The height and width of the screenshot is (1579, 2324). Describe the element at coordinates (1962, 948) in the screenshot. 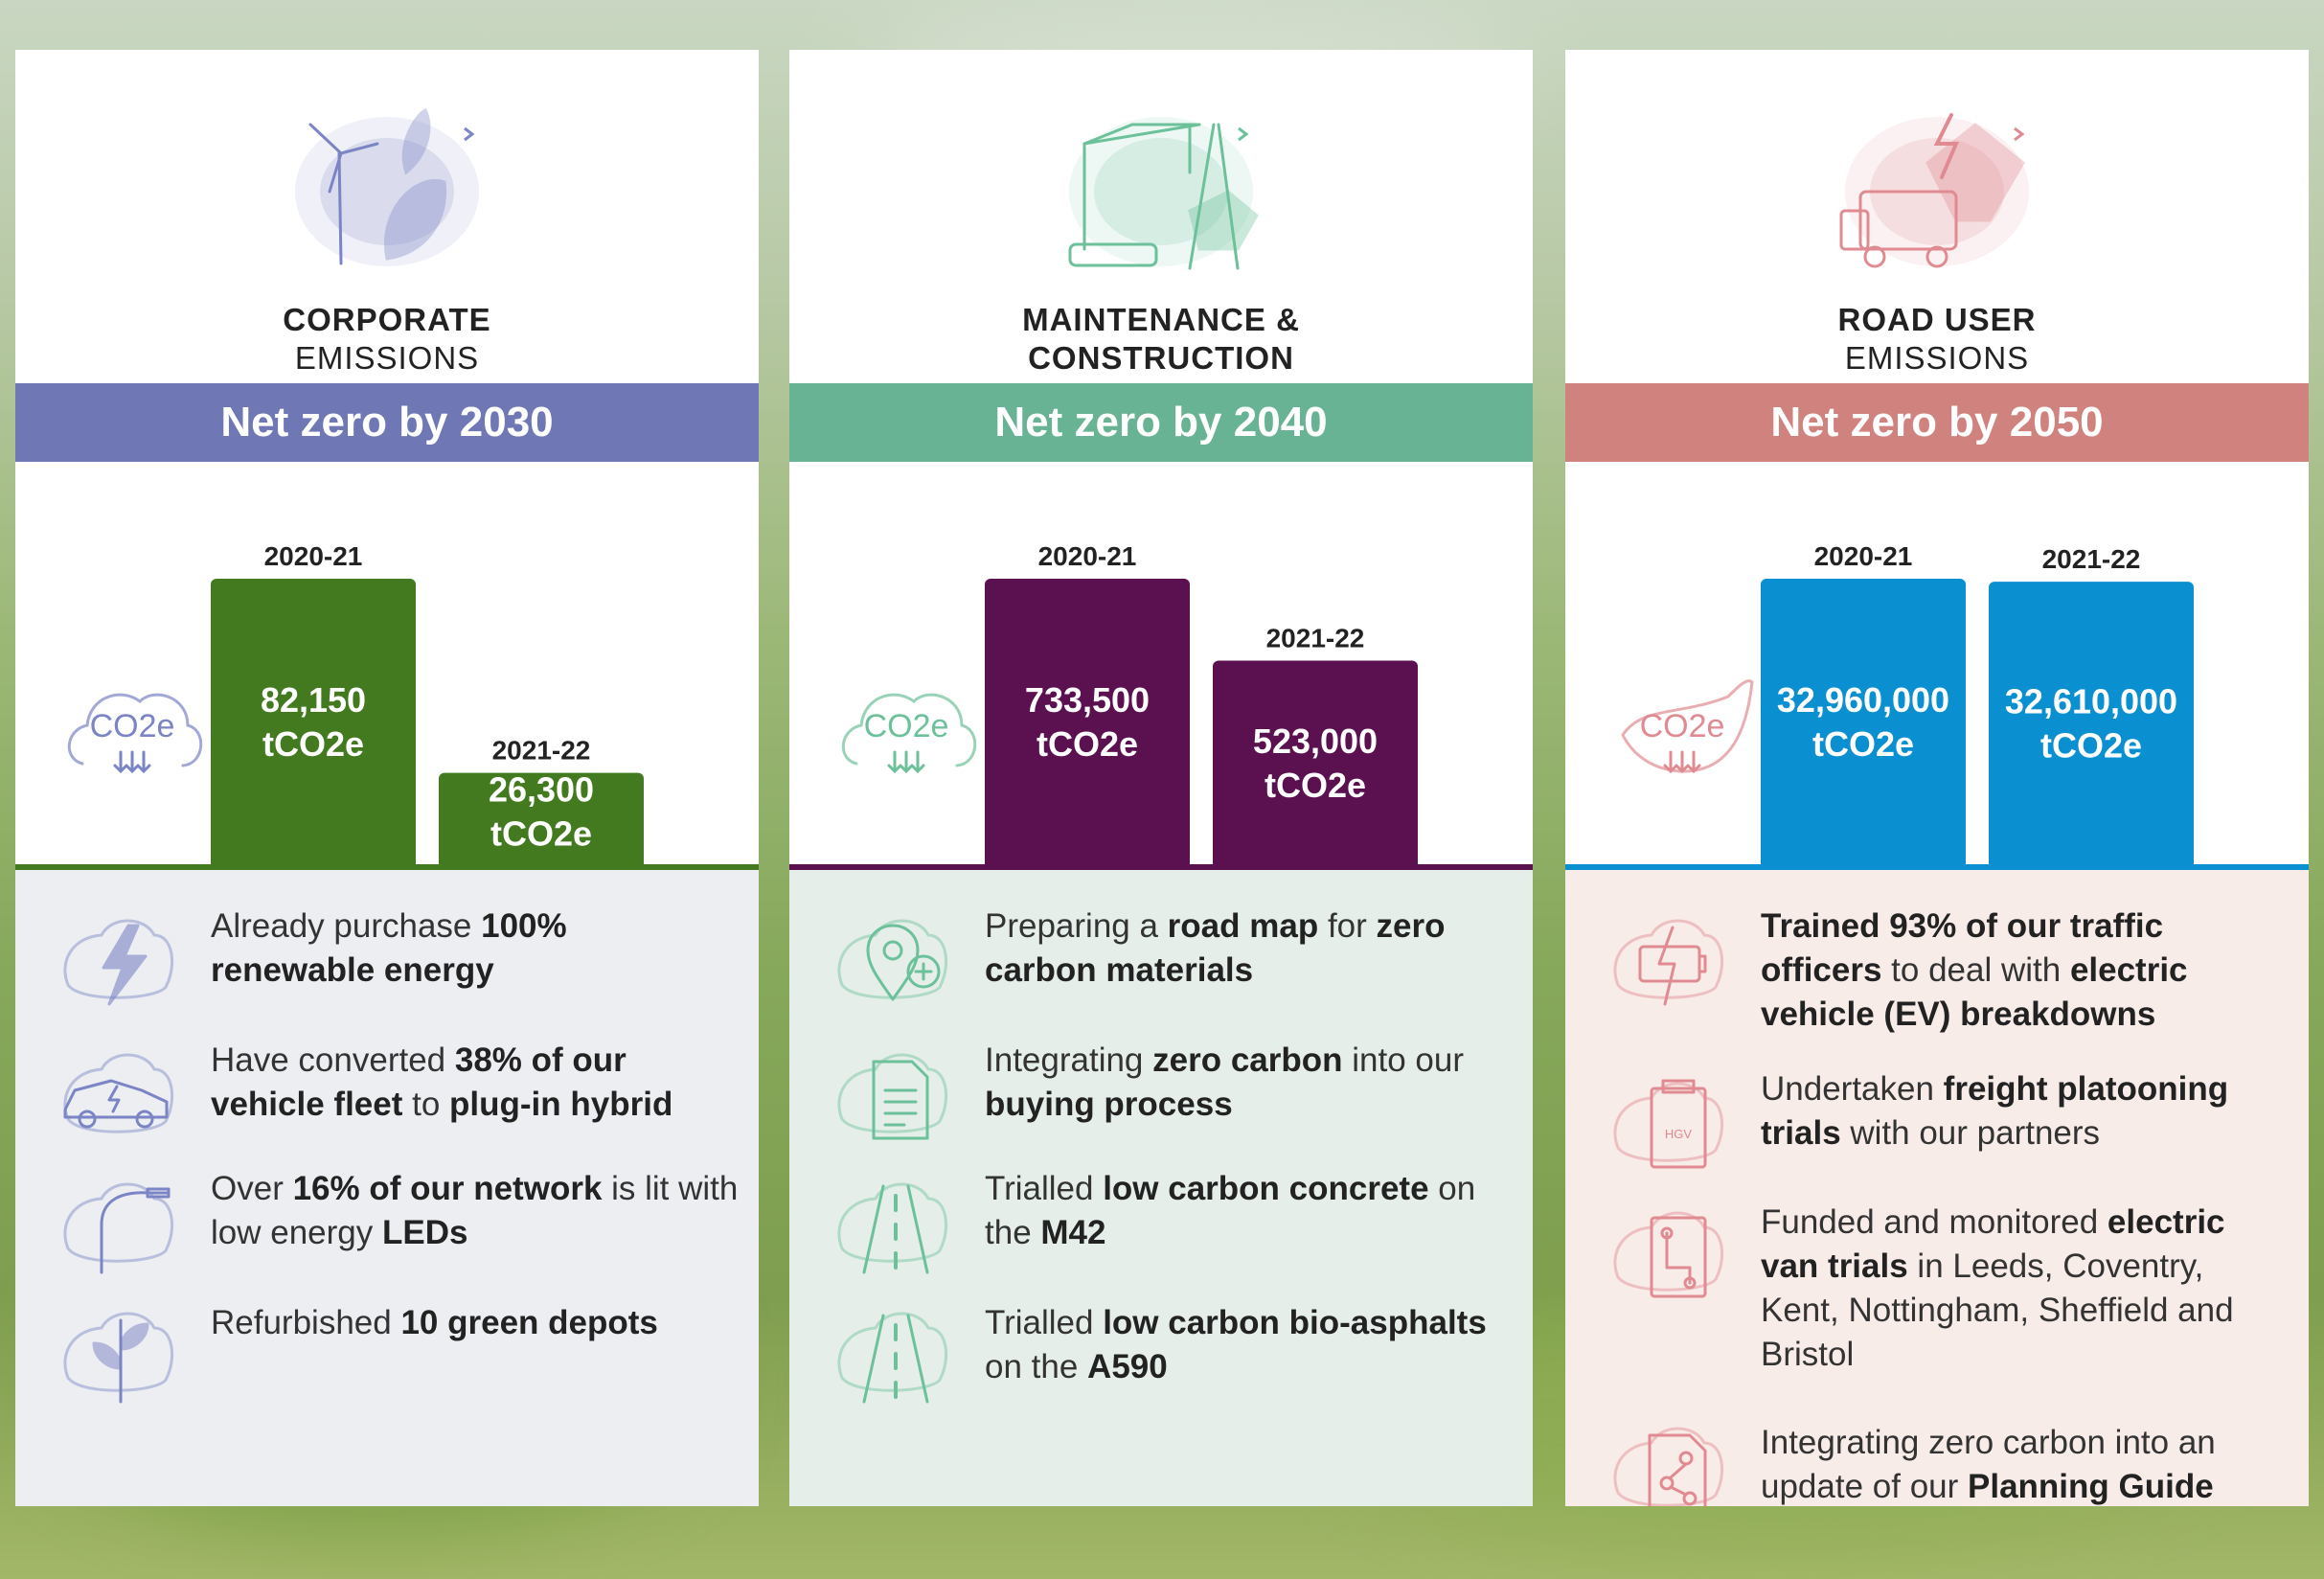

I see `highlight-text: Trained 93% of our traffic officers` at that location.